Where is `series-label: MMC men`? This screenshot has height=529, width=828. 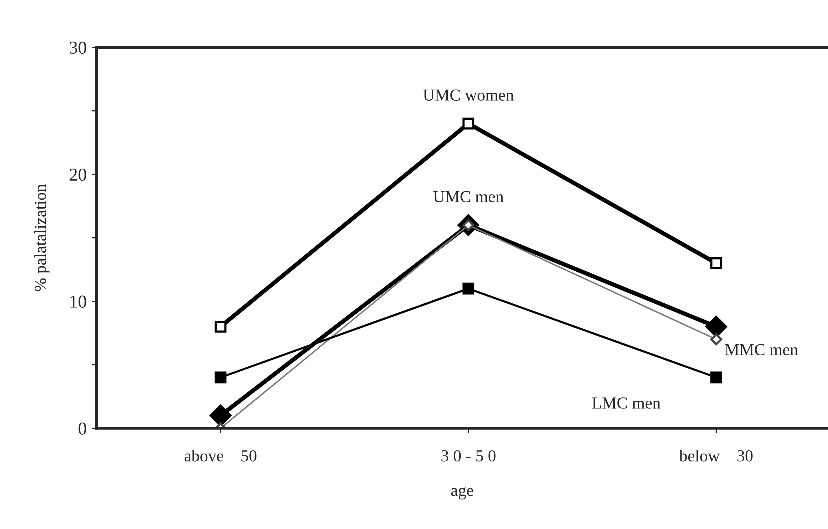 series-label: MMC men is located at coordinates (761, 350).